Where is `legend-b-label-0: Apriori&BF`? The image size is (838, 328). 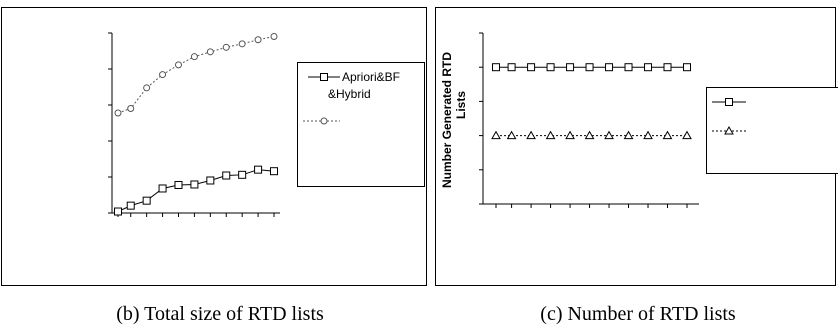
legend-b-label-0: Apriori&BF is located at coordinates (371, 77).